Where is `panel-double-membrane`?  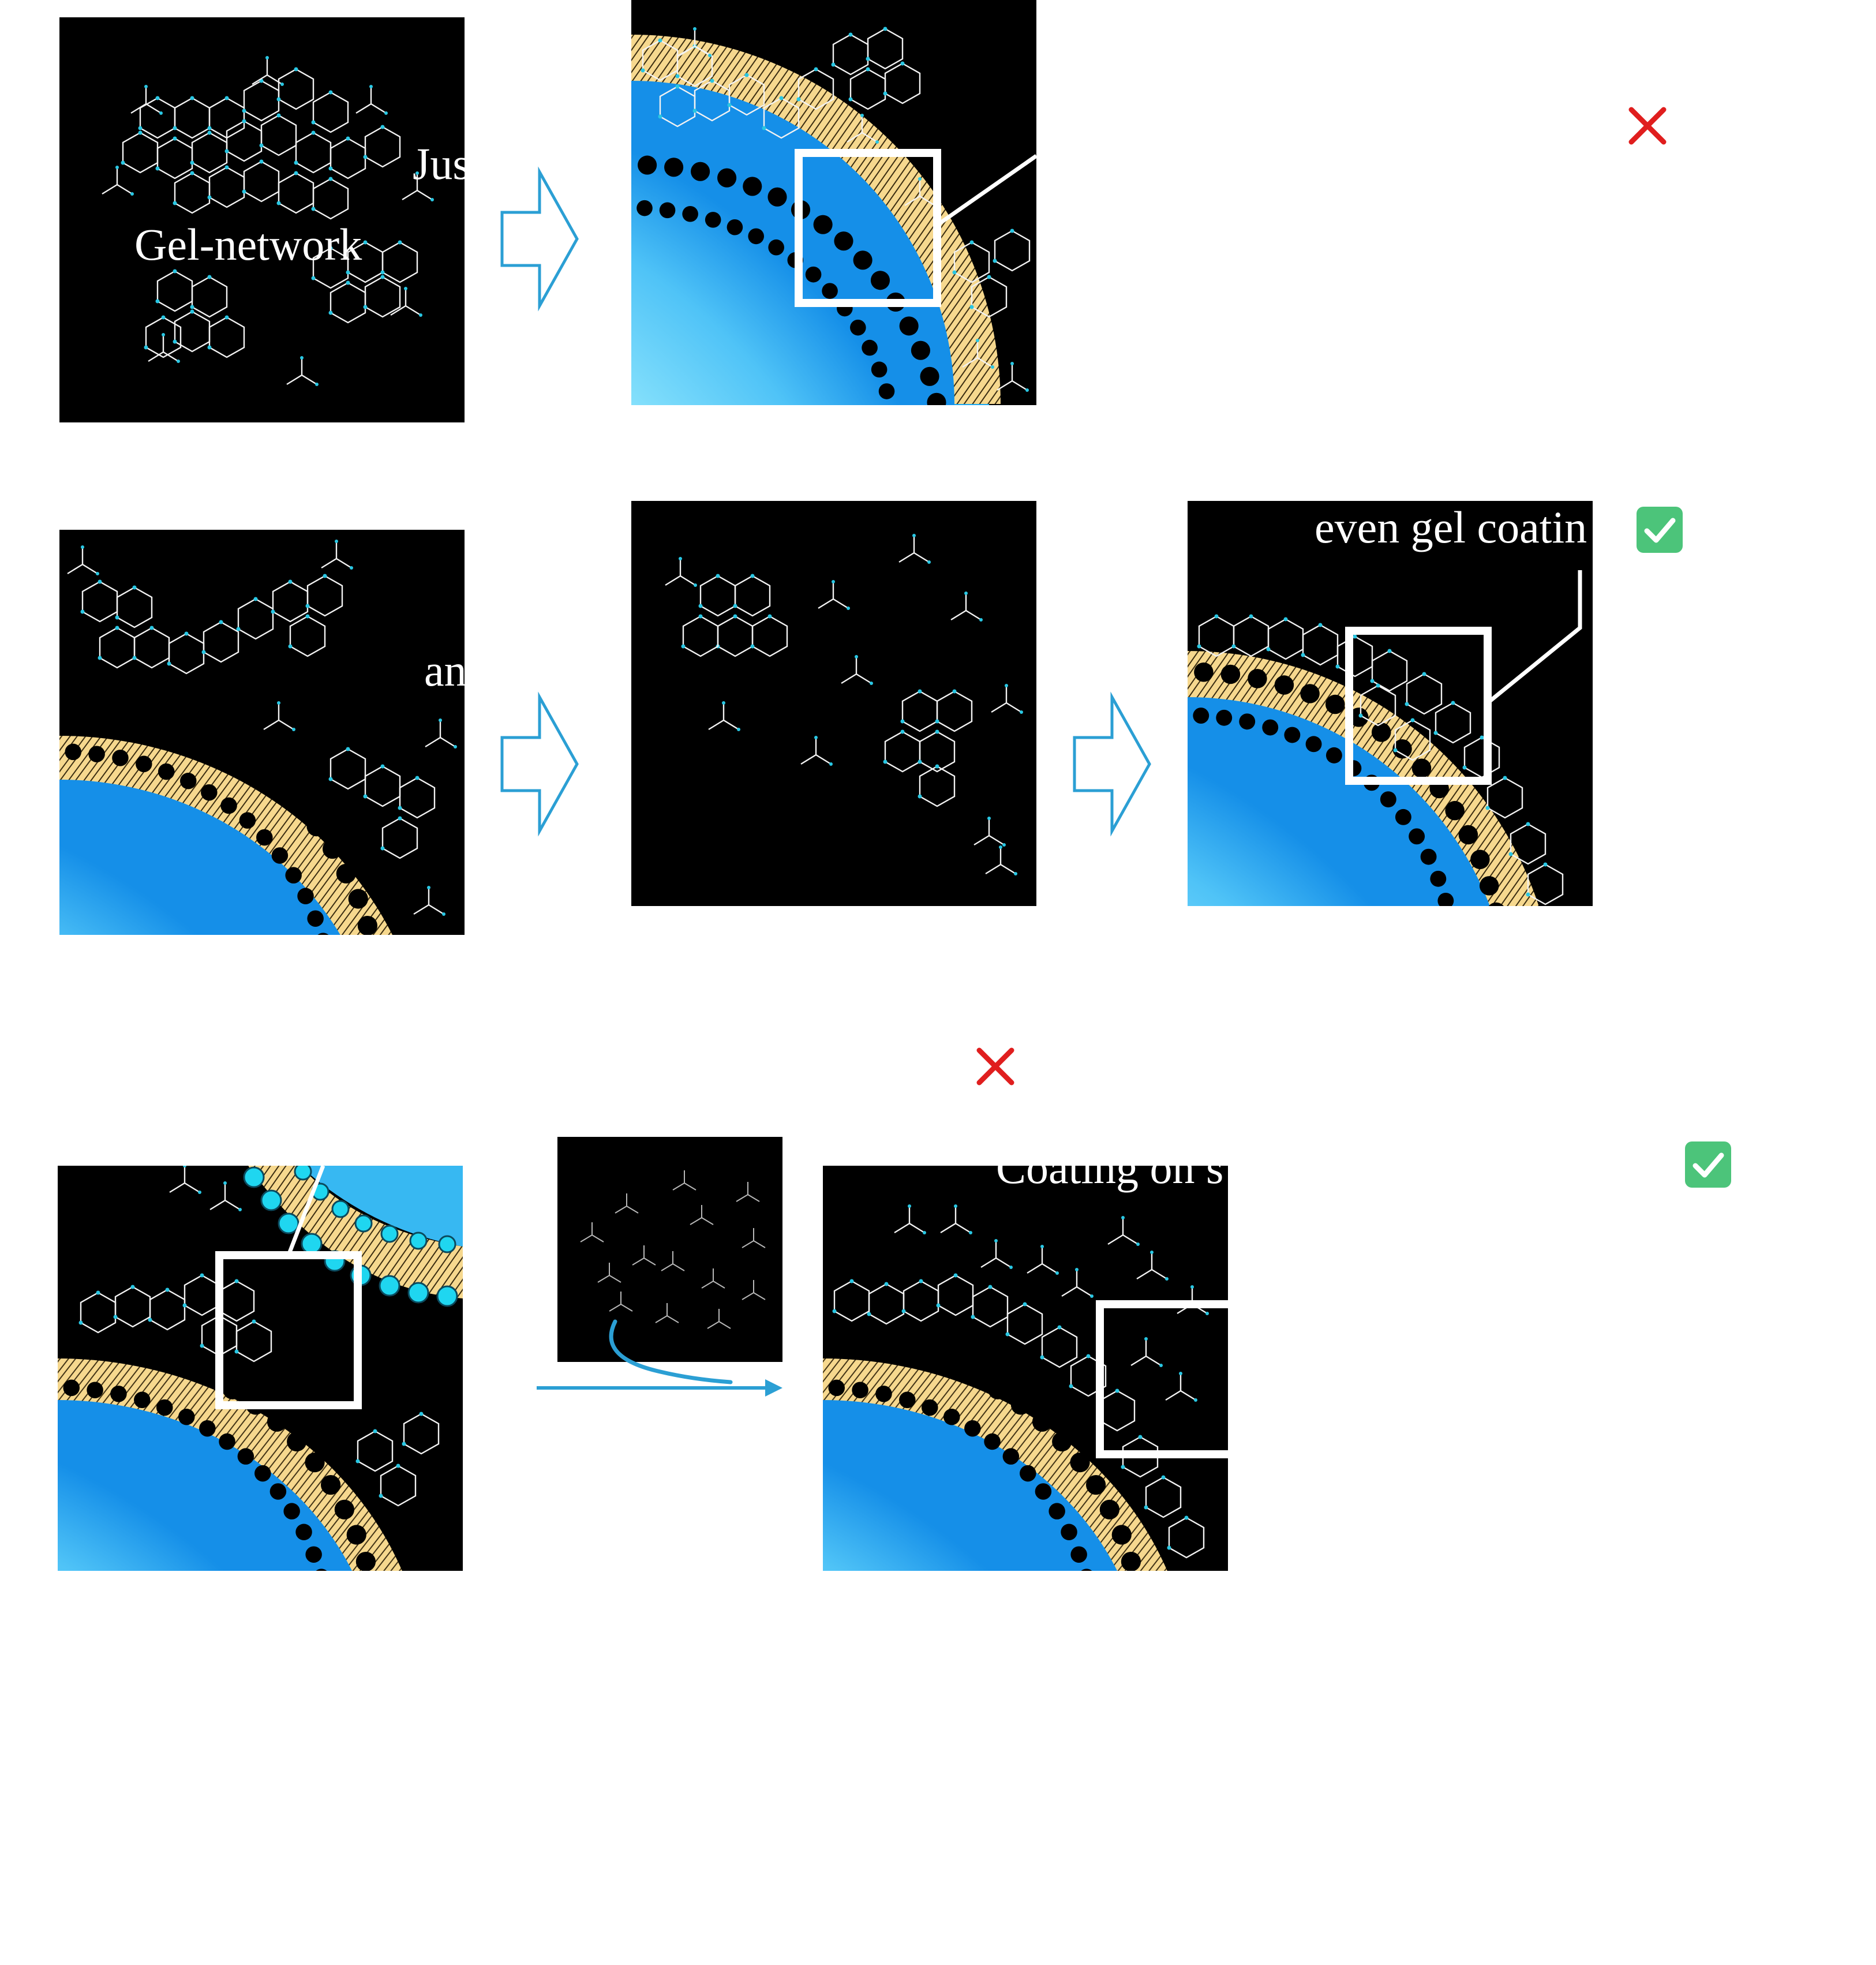 panel-double-membrane is located at coordinates (260, 1369).